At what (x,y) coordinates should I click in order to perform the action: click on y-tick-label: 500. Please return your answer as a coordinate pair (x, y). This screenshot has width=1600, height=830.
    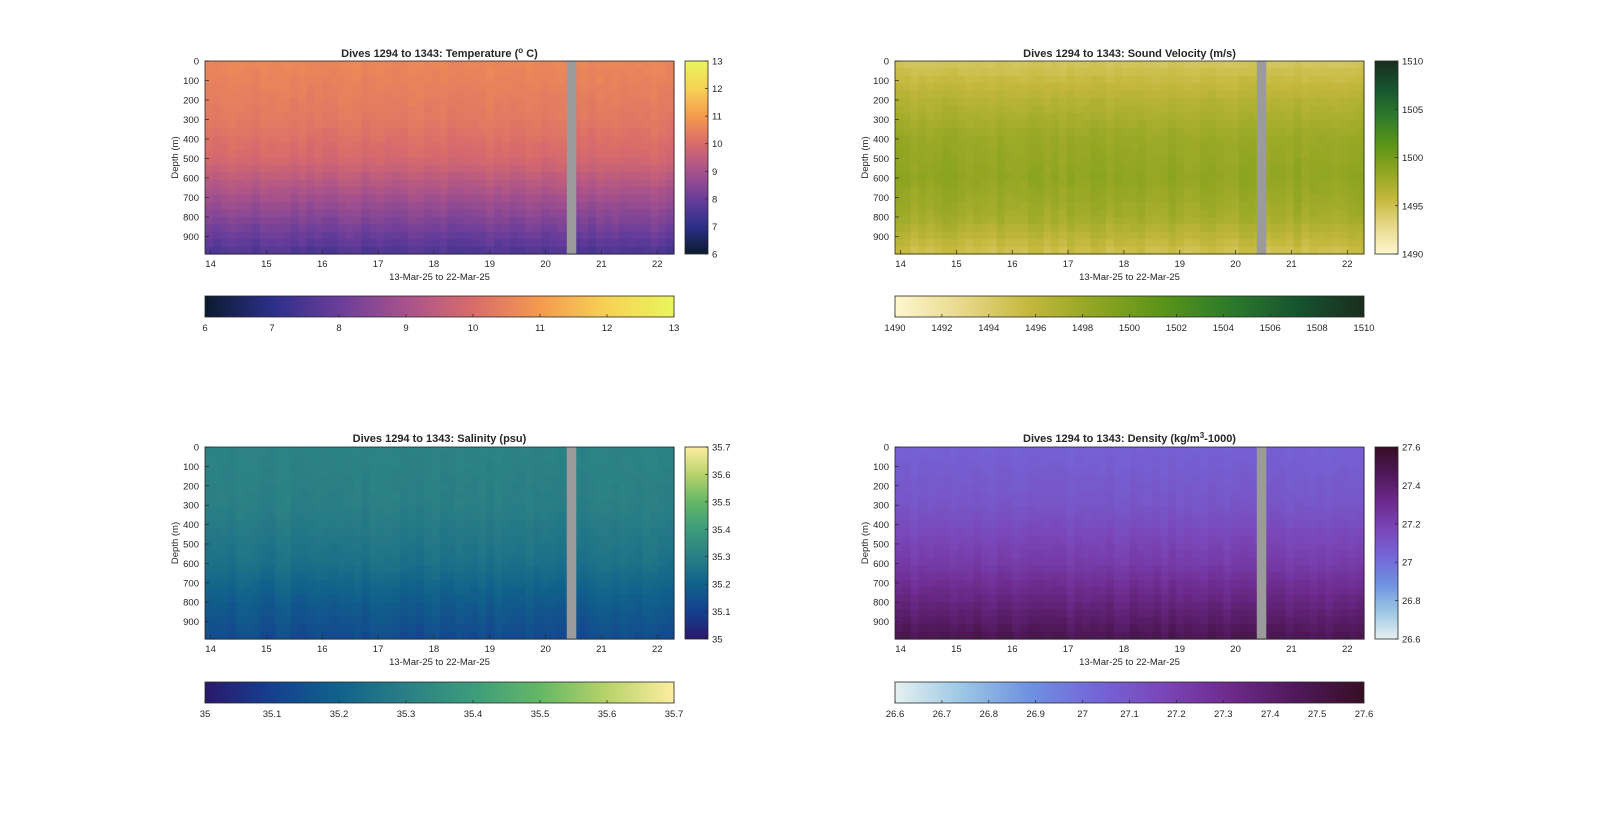
    Looking at the image, I should click on (191, 544).